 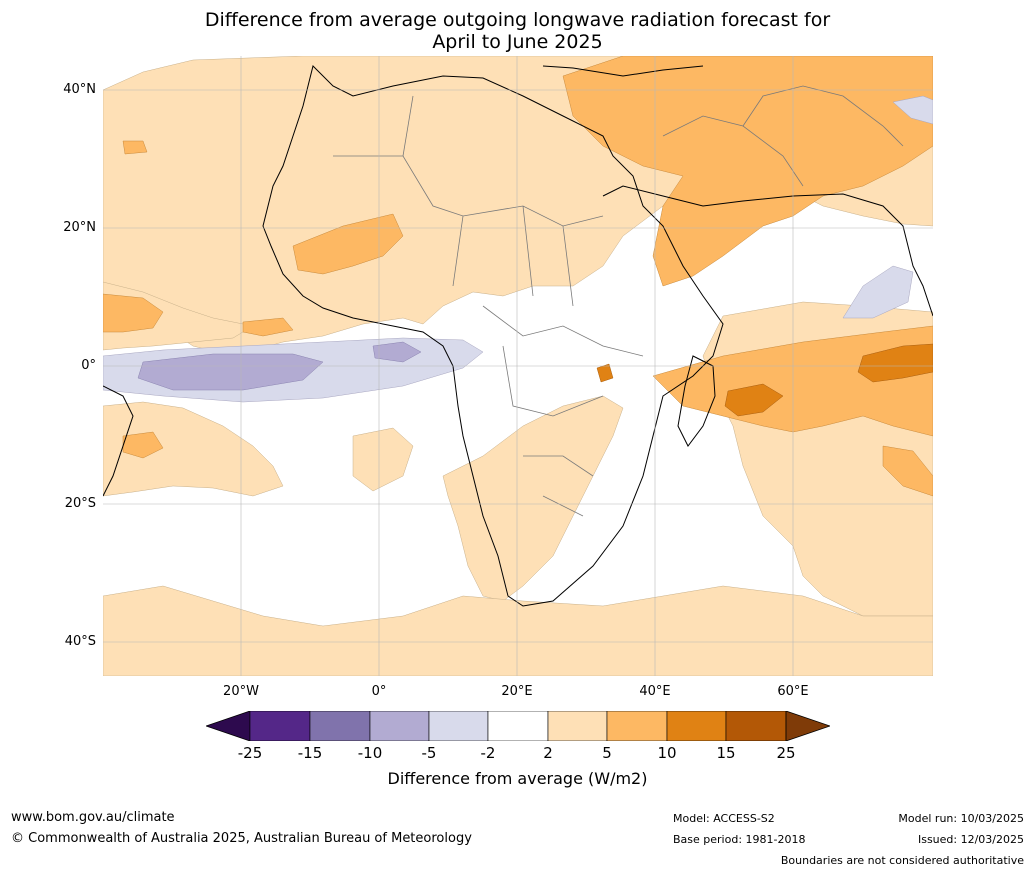 I want to click on legend-tick: 15, so click(x=726, y=753).